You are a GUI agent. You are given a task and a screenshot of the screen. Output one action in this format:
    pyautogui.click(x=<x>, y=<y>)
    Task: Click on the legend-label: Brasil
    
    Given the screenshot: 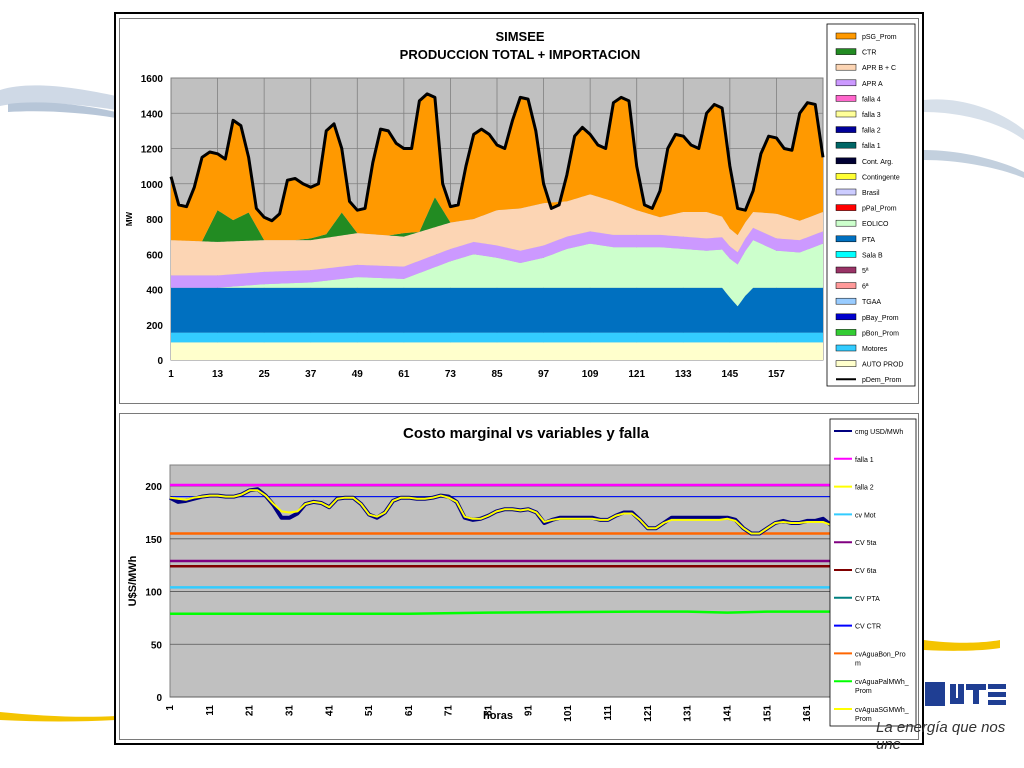 What is the action you would take?
    pyautogui.click(x=871, y=193)
    